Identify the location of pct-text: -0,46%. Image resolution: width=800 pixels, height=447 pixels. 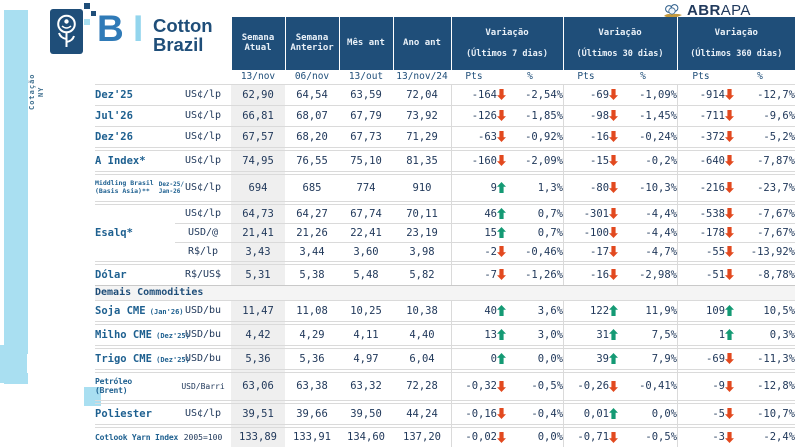
(544, 251).